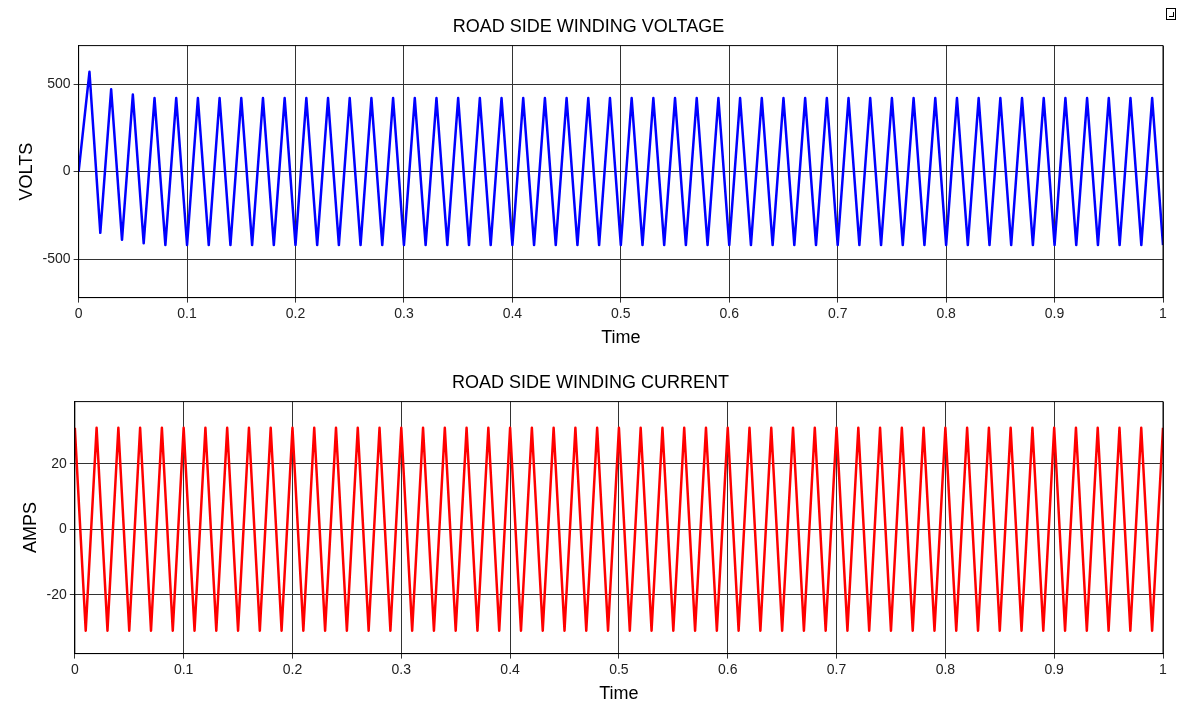 Image resolution: width=1181 pixels, height=711 pixels. What do you see at coordinates (56, 257) in the screenshot?
I see `y-tick-label: -500` at bounding box center [56, 257].